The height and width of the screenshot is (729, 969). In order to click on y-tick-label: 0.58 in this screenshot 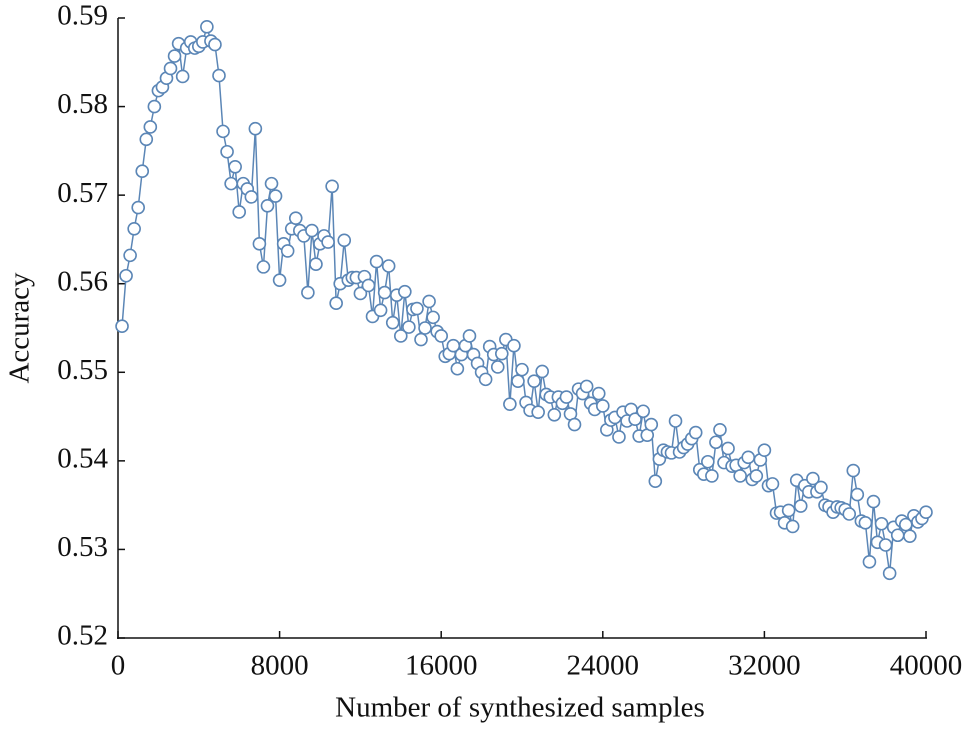, I will do `click(82, 104)`.